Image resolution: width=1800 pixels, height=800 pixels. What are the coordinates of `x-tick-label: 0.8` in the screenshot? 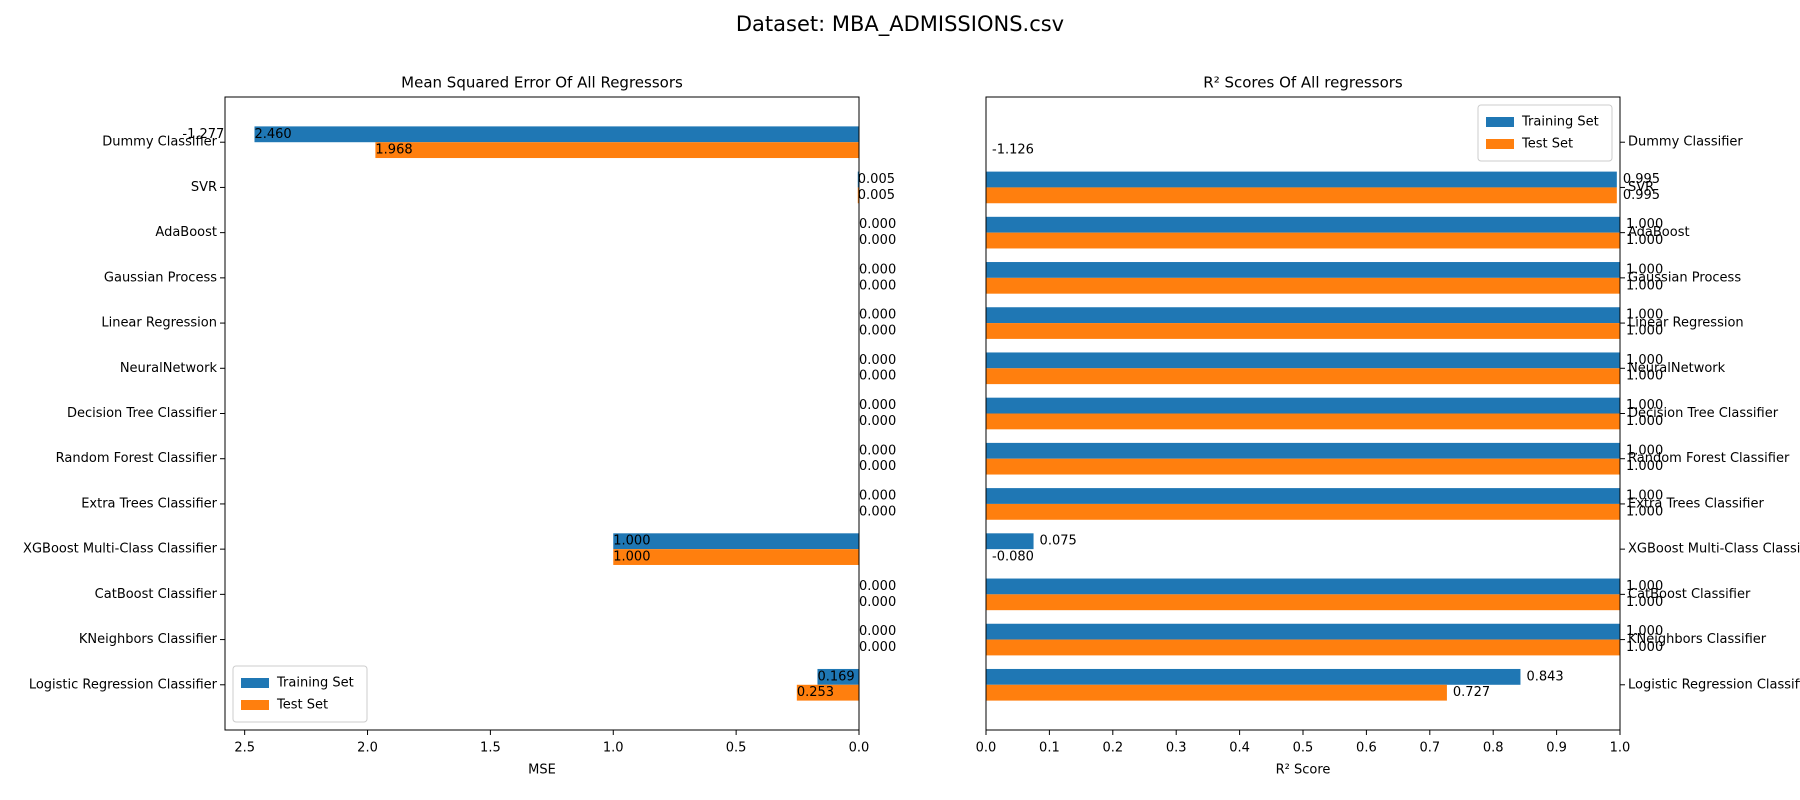 It's located at (1493, 748).